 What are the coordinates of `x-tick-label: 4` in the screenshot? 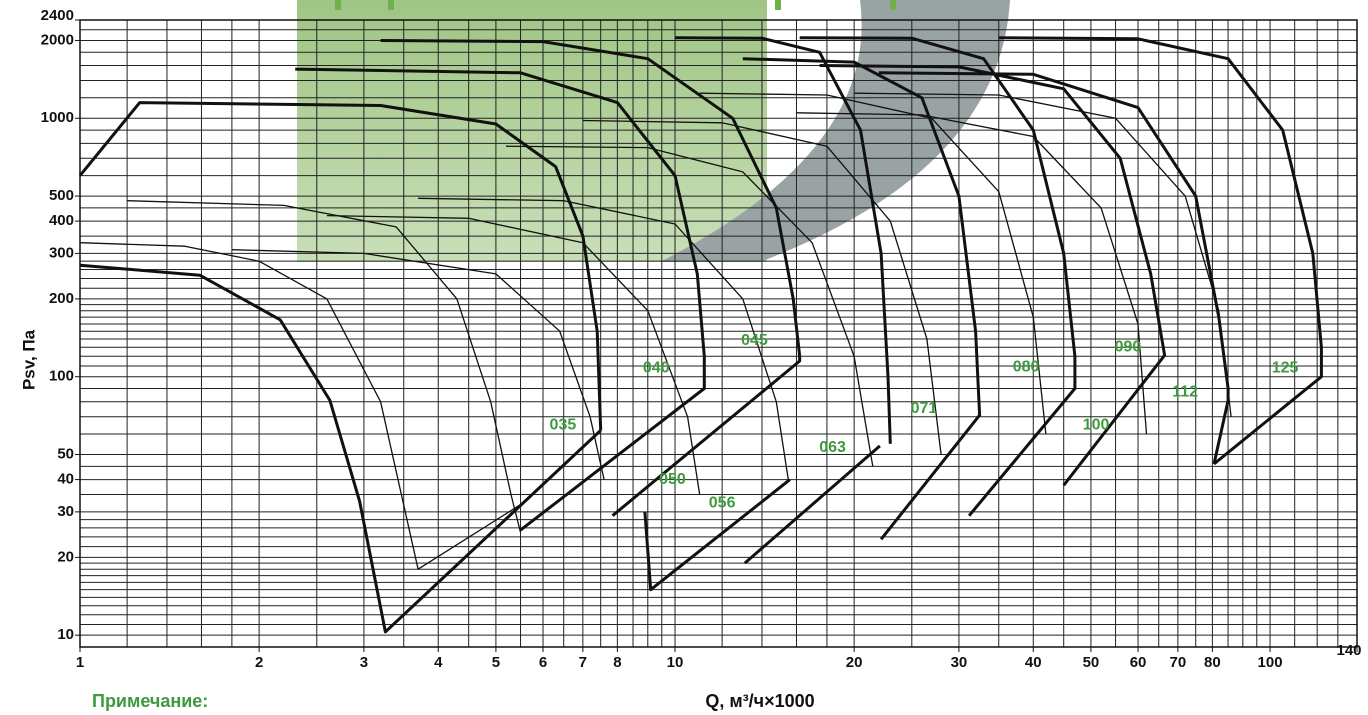 It's located at (438, 662).